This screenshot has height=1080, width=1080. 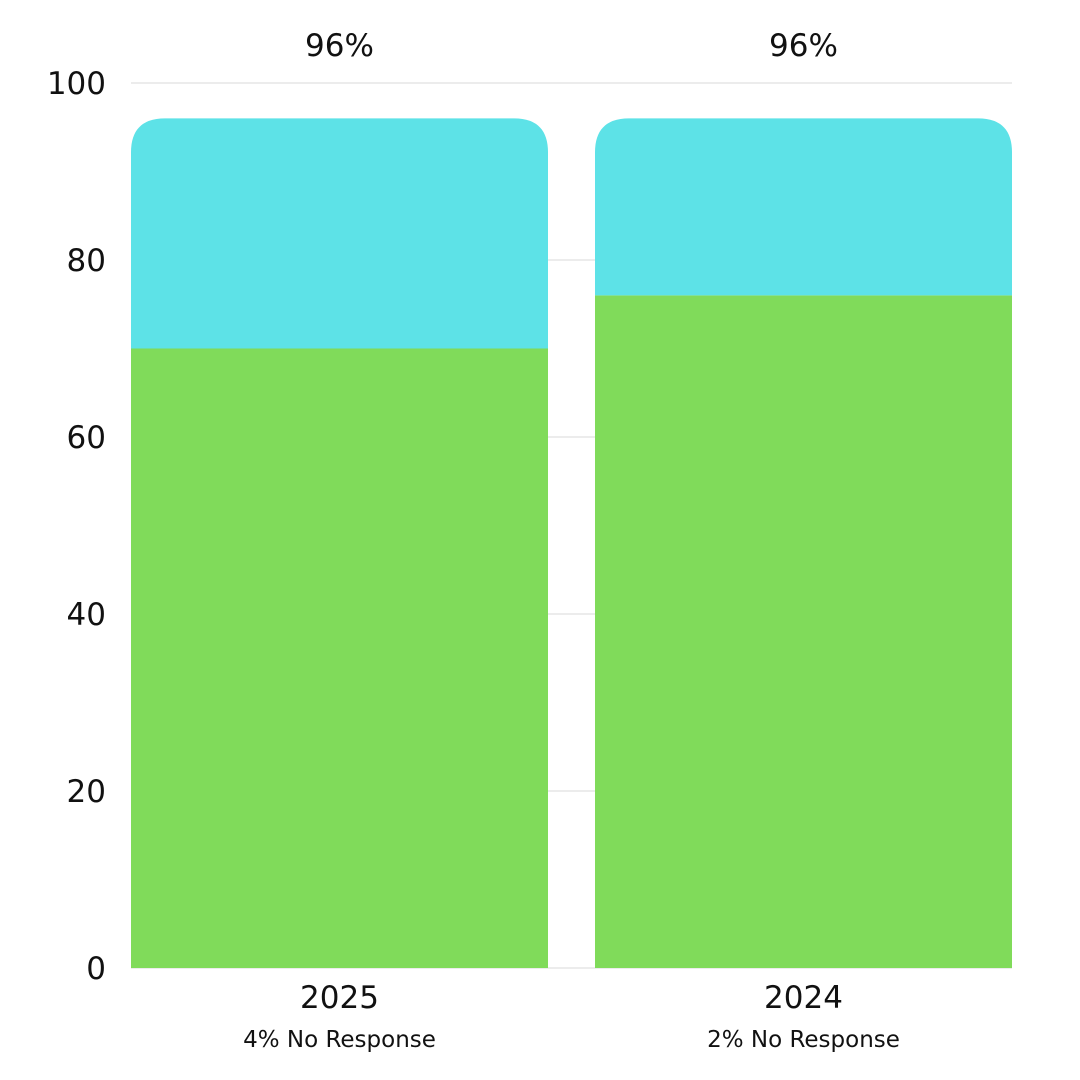 I want to click on y-tick-label: 80, so click(x=86, y=261).